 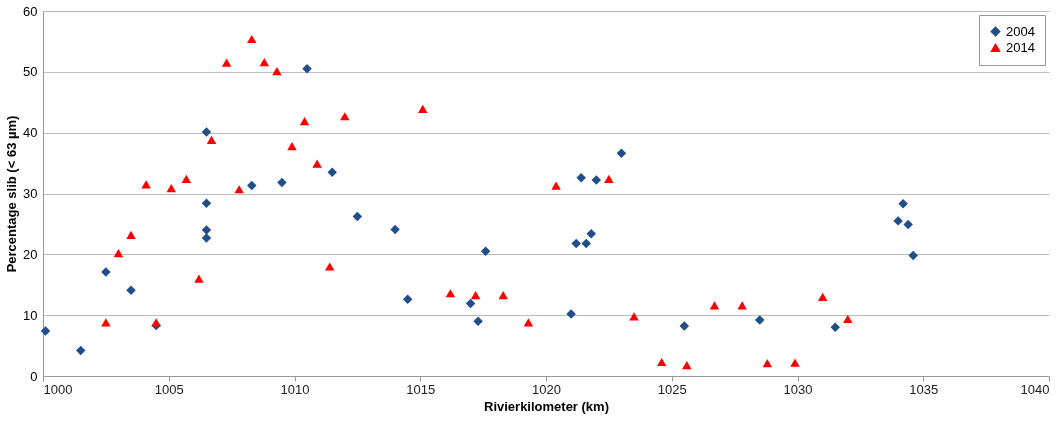 I want to click on x-tick-label: 1025, so click(x=672, y=389).